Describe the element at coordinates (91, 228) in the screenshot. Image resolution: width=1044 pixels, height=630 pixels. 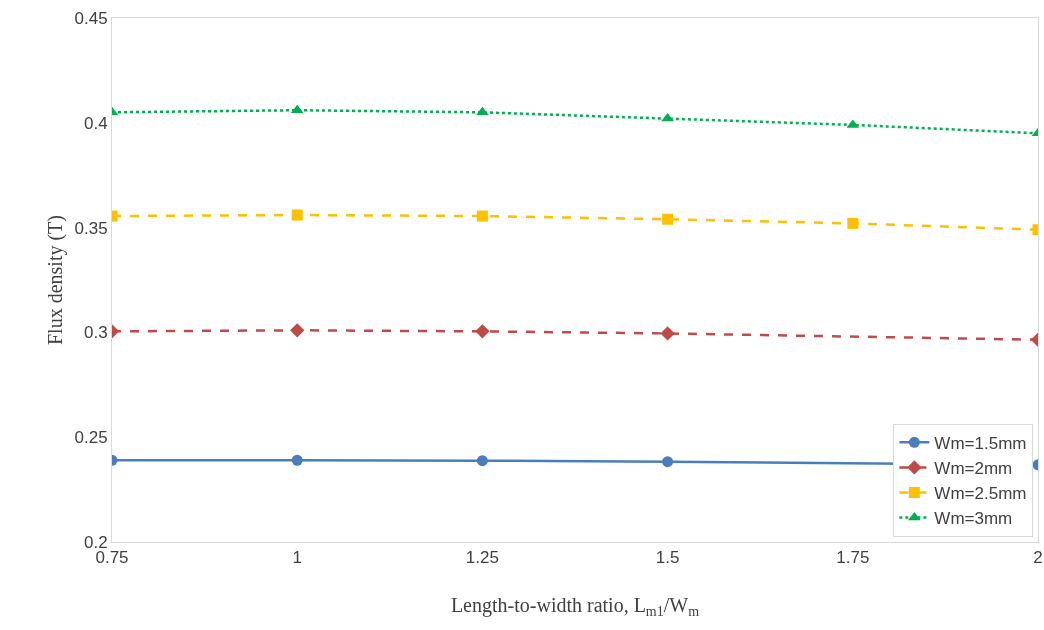
I see `y-tick-label: 0.35` at that location.